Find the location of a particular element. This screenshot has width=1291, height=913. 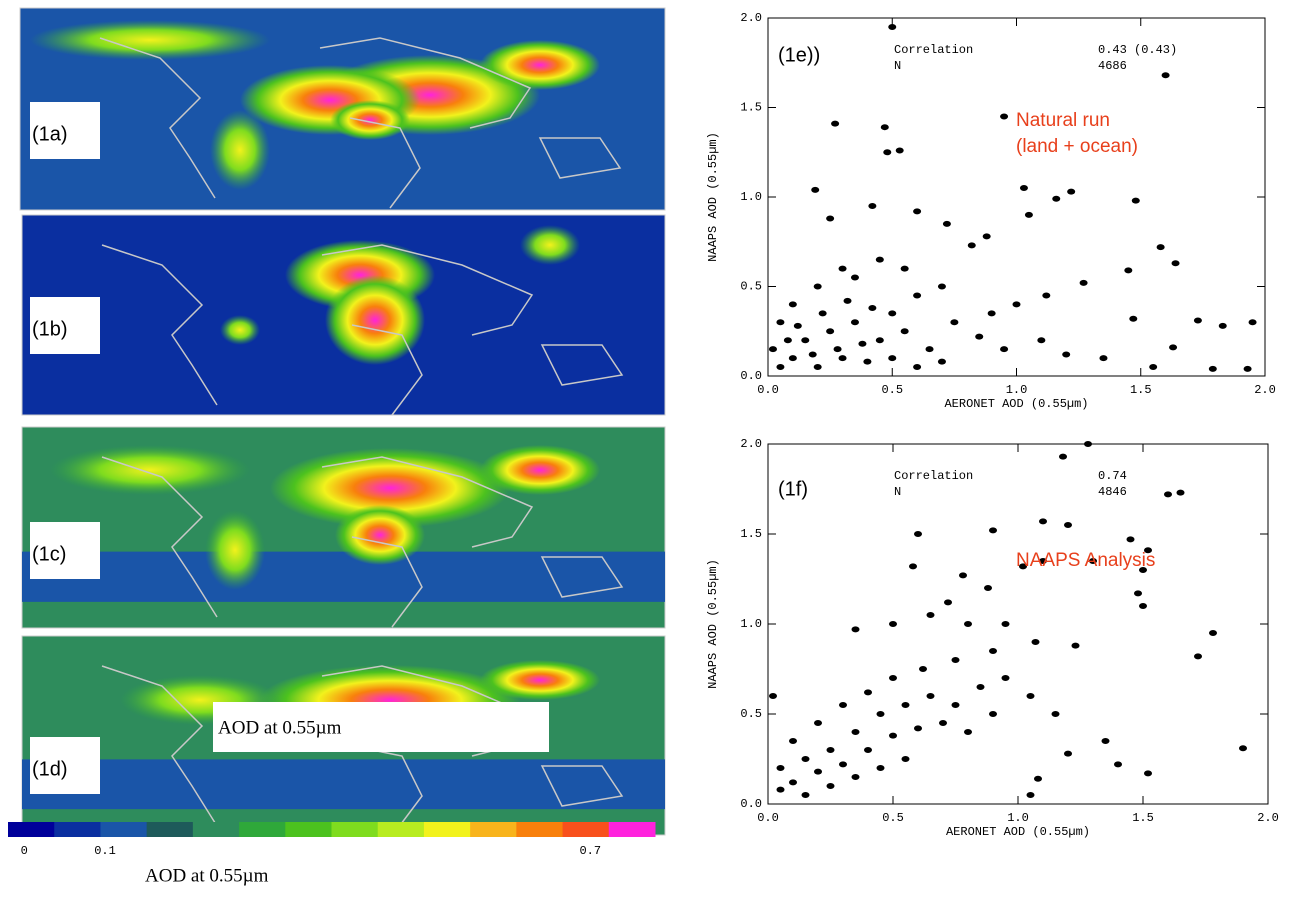

y-tick-label: 2.0 is located at coordinates (751, 18).